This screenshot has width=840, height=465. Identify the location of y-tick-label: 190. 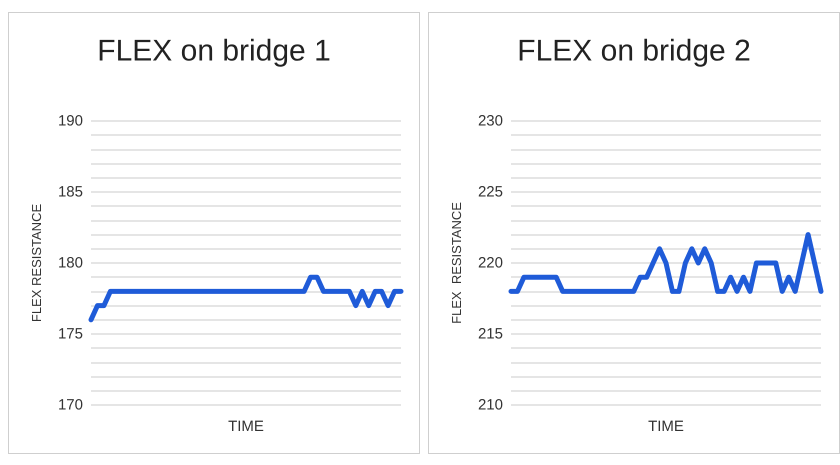
(70, 121).